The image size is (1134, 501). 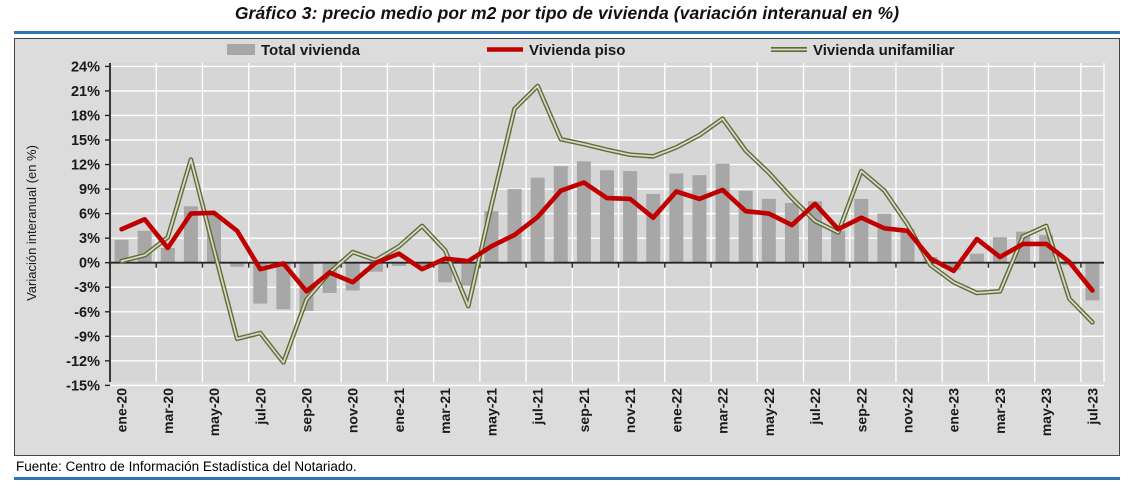 What do you see at coordinates (491, 412) in the screenshot?
I see `x-tick-label: may-21` at bounding box center [491, 412].